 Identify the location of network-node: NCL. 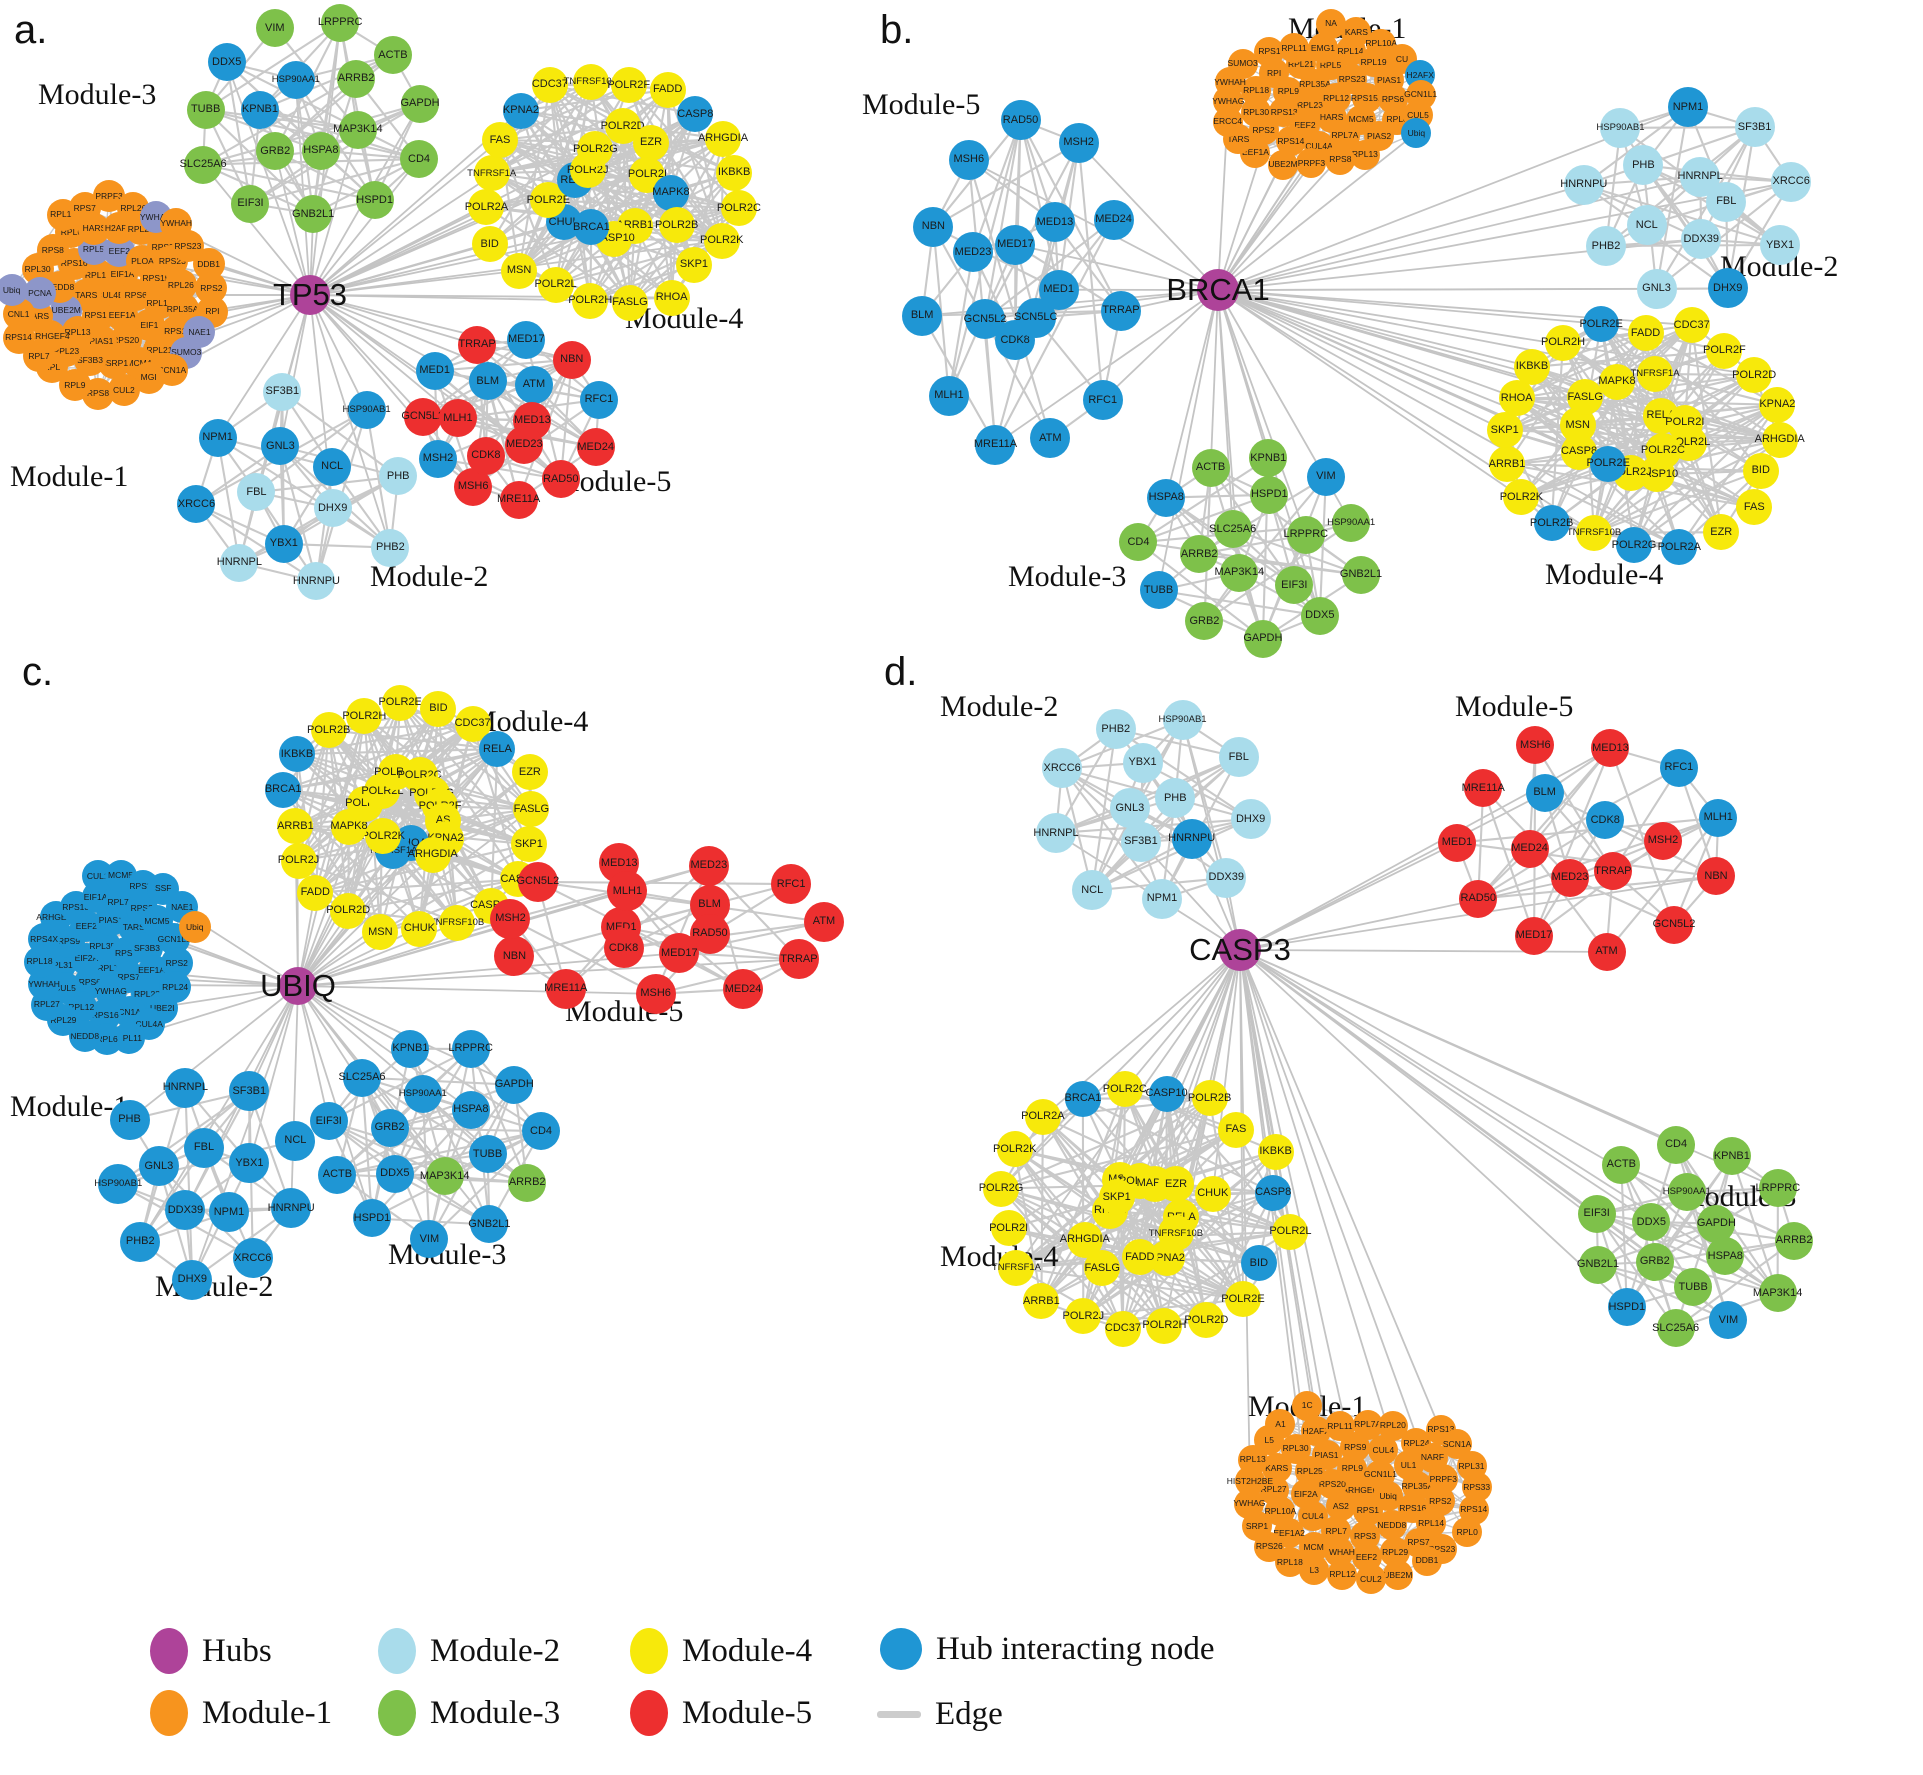
(1092, 890).